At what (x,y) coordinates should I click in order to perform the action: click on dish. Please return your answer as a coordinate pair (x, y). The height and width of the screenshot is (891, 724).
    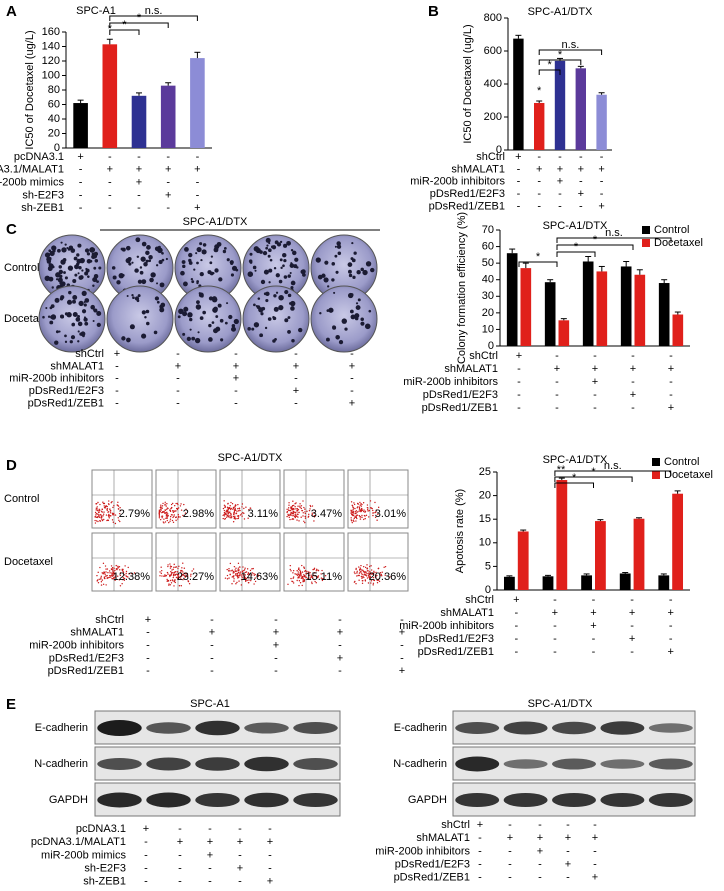
    Looking at the image, I should click on (208, 319).